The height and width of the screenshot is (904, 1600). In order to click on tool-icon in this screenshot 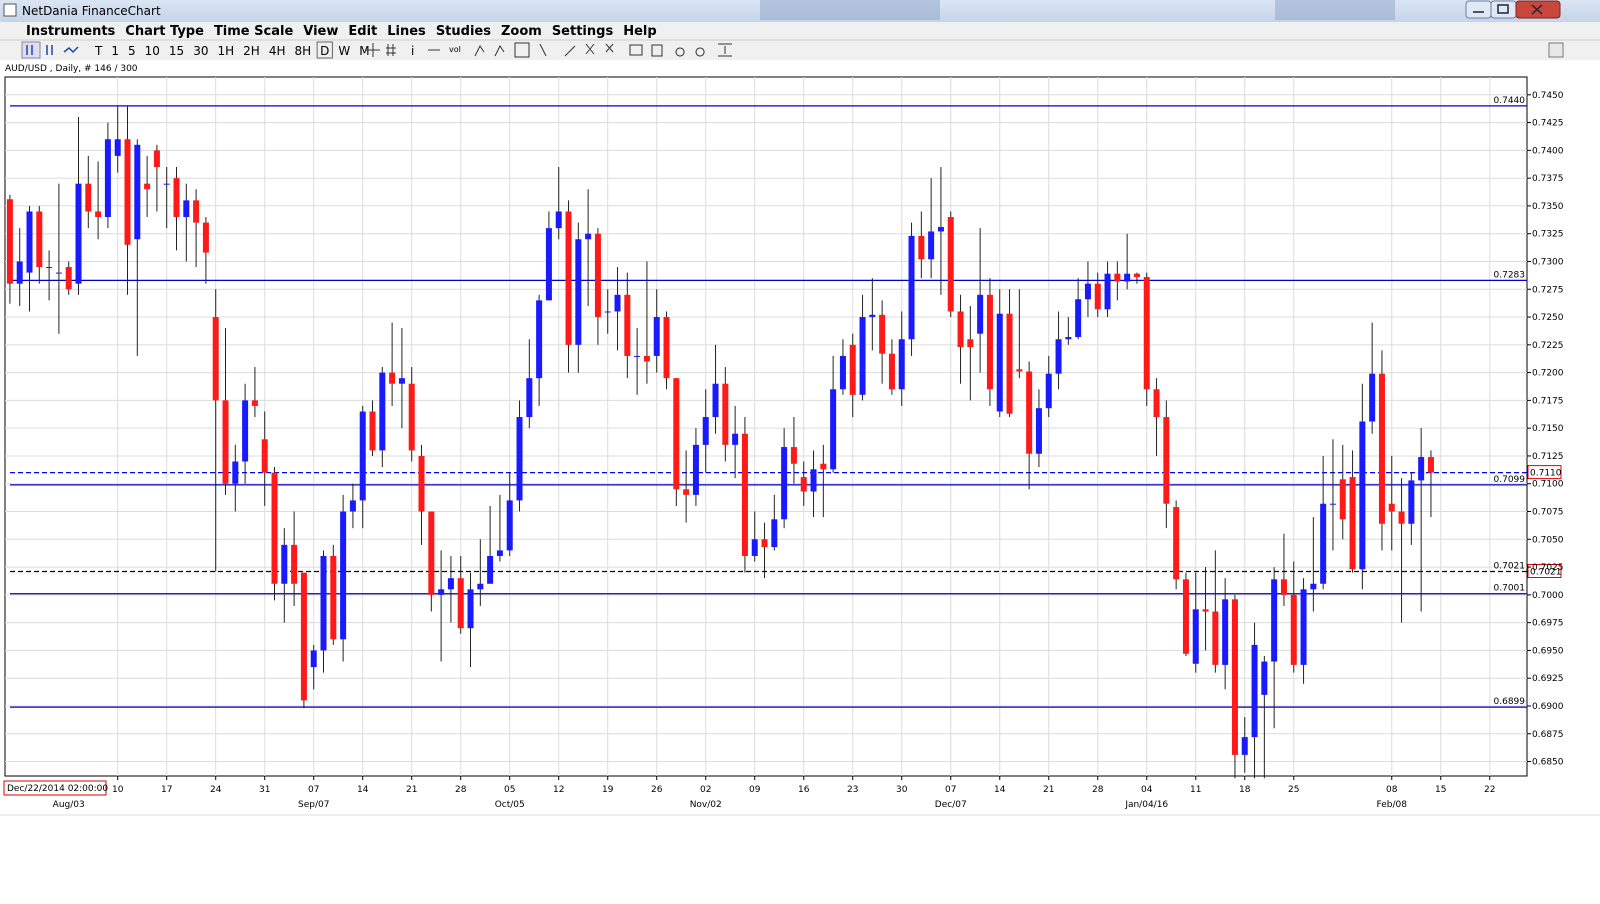, I will do `click(52, 50)`.